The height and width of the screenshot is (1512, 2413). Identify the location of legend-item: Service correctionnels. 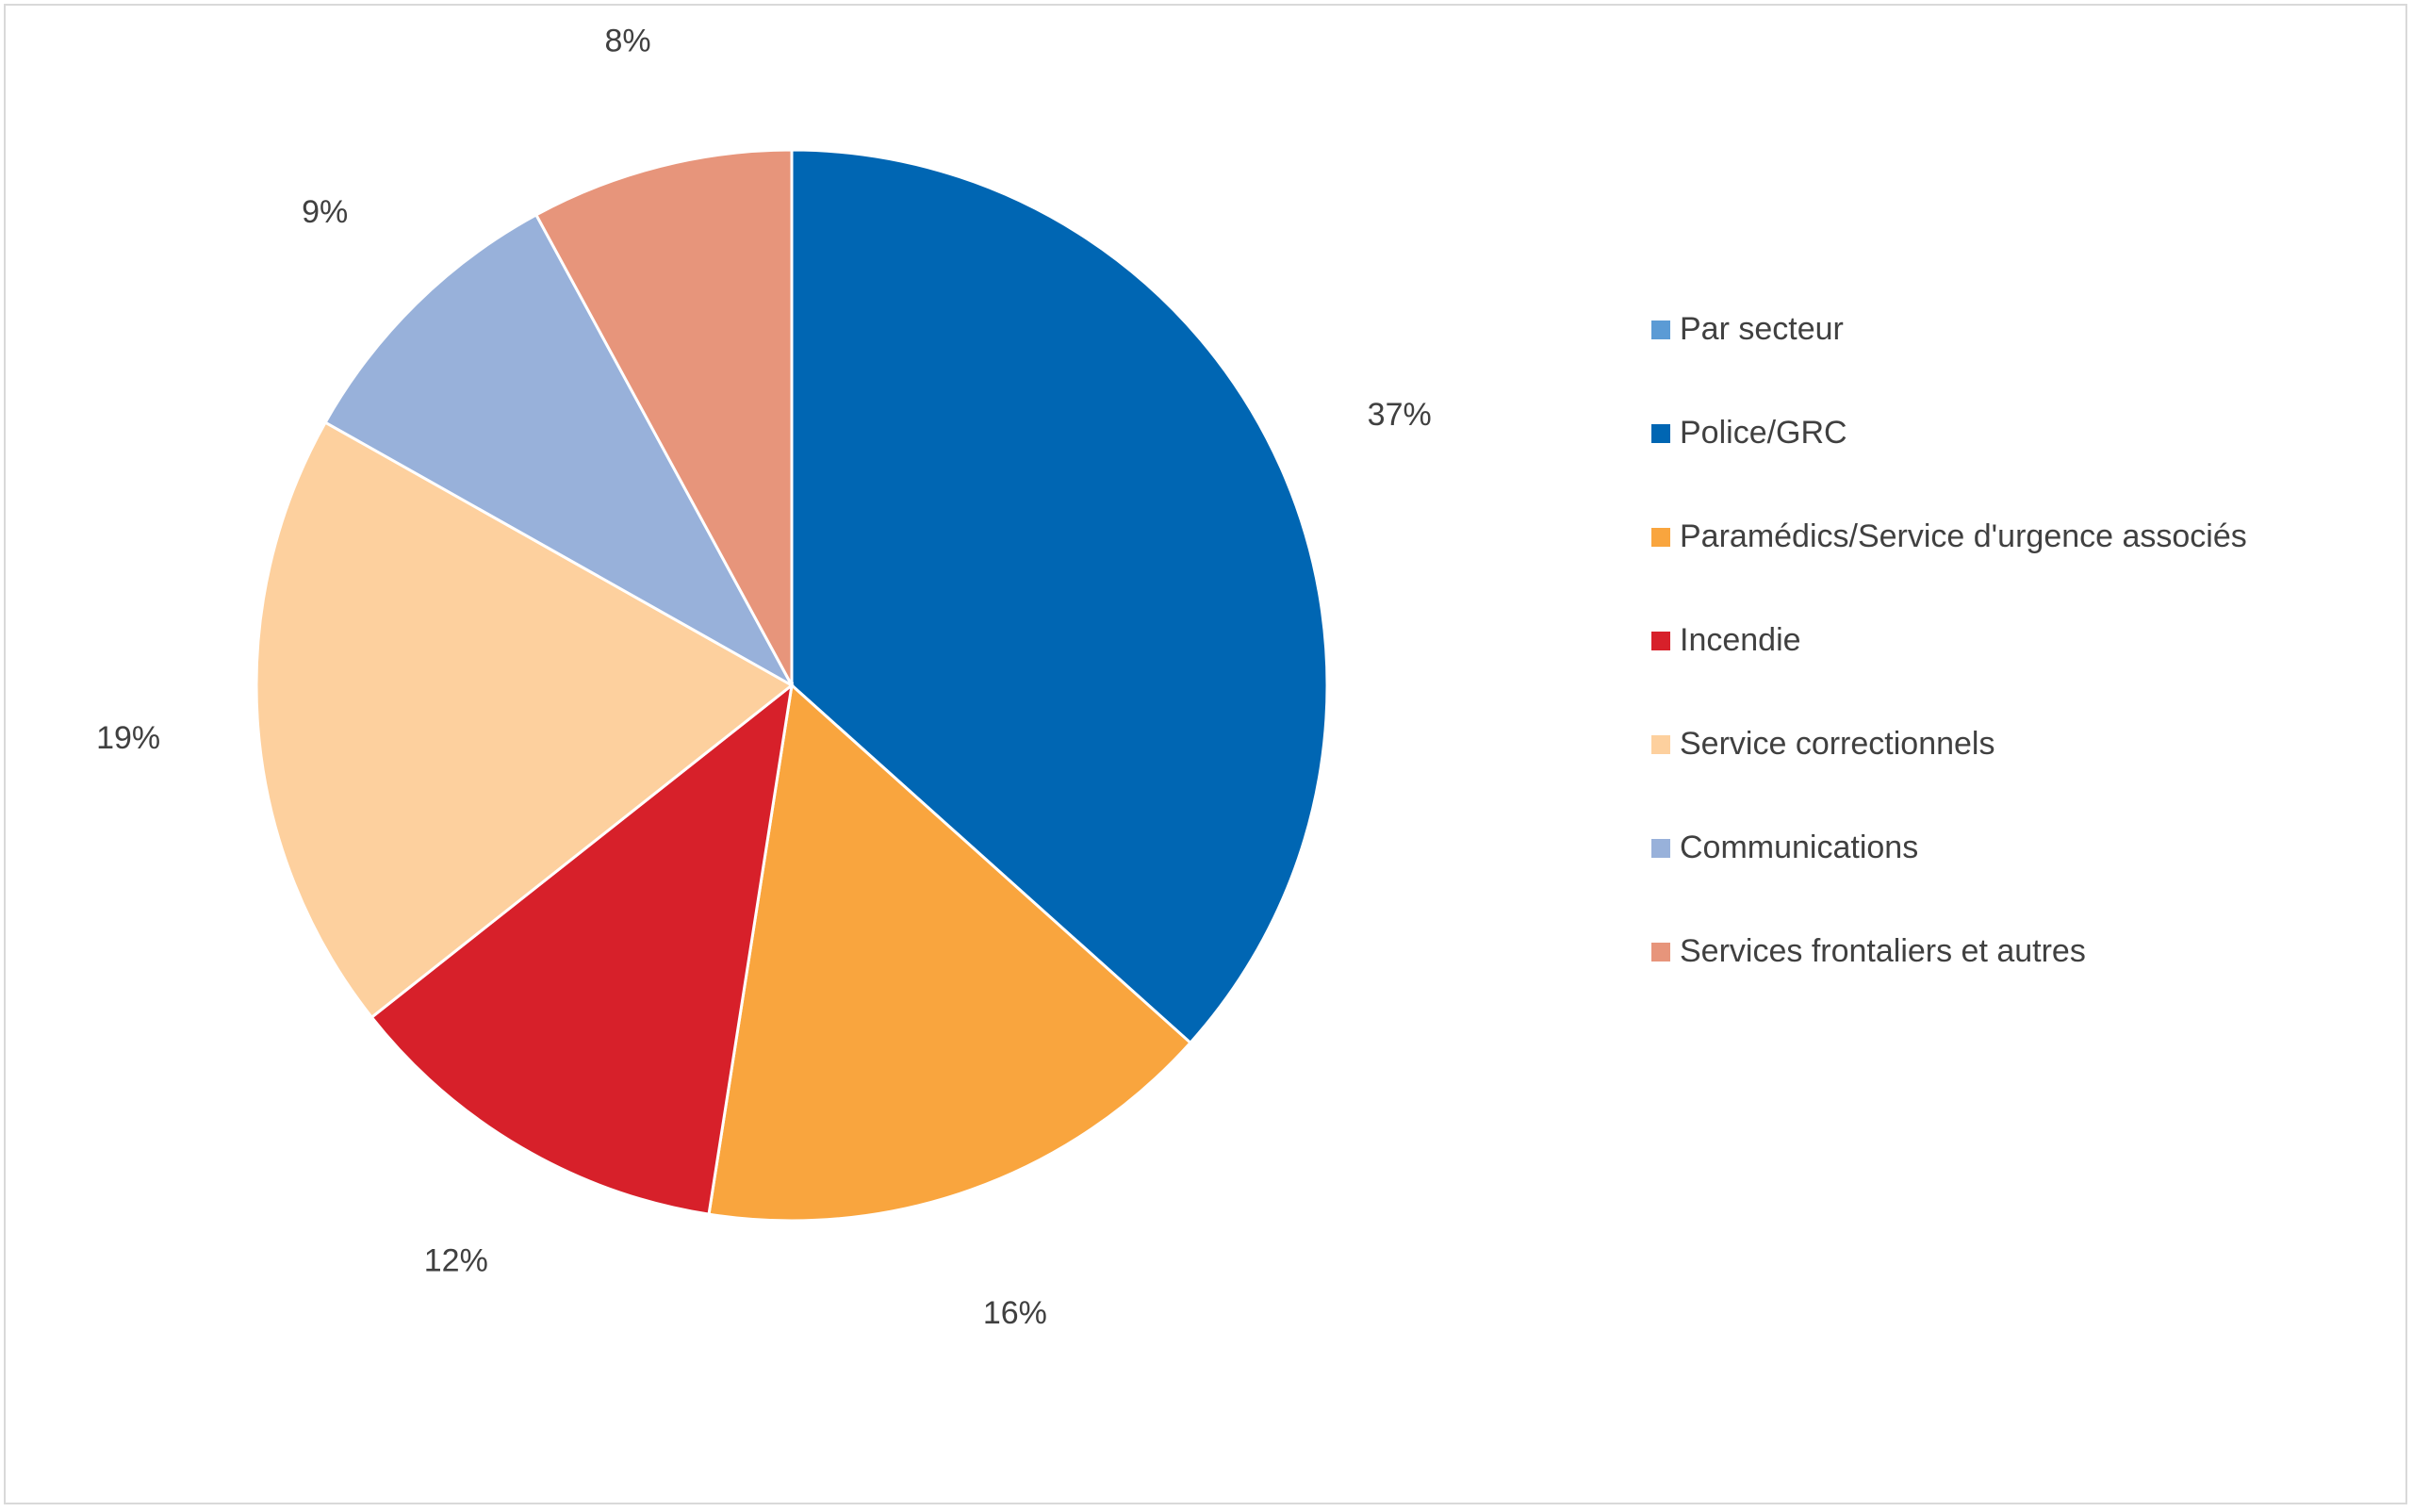
(1953, 743).